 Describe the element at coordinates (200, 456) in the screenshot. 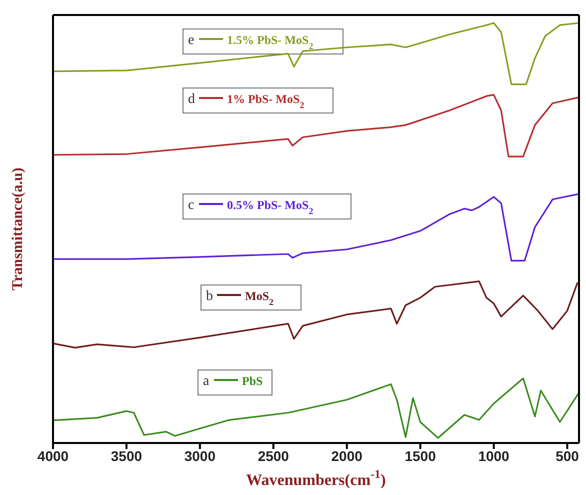

I see `x-tick-label: 3000` at that location.